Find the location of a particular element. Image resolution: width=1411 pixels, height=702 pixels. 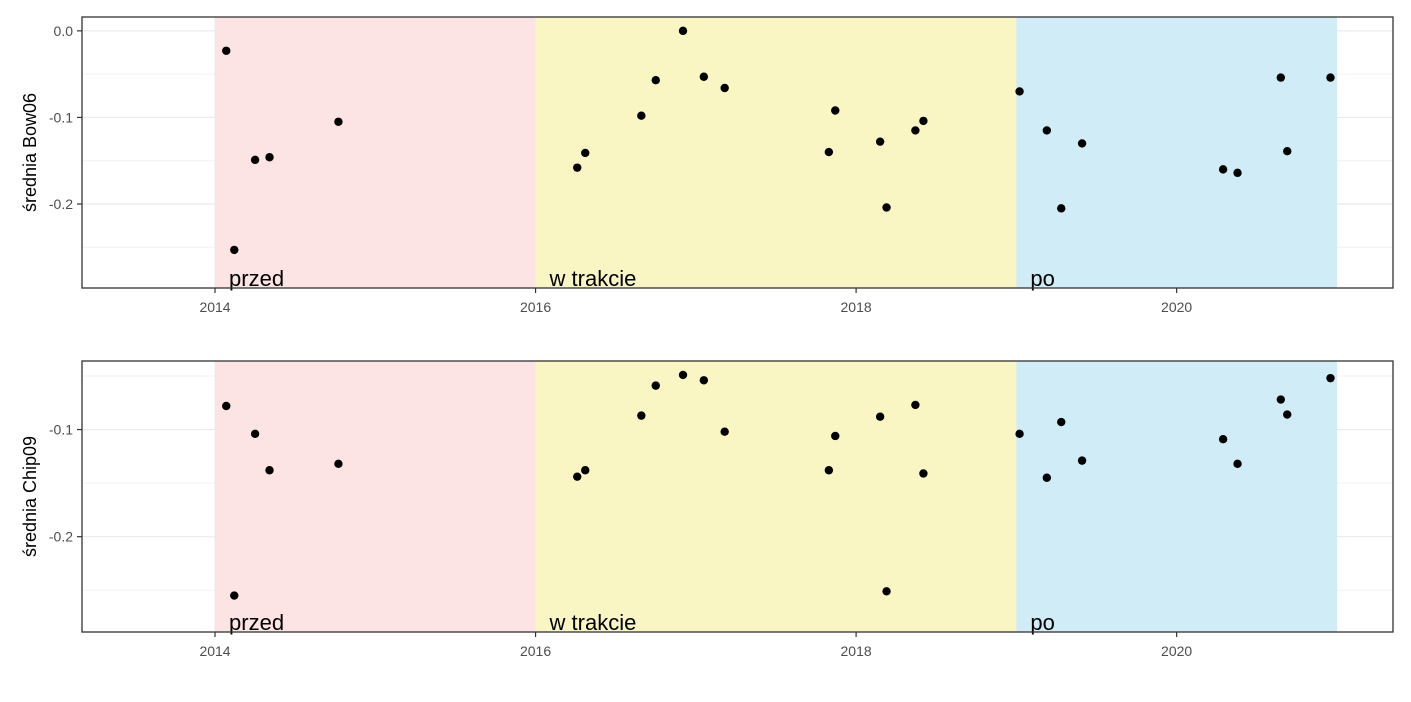

y-axis-title: średnia Bow06 is located at coordinates (30, 152).